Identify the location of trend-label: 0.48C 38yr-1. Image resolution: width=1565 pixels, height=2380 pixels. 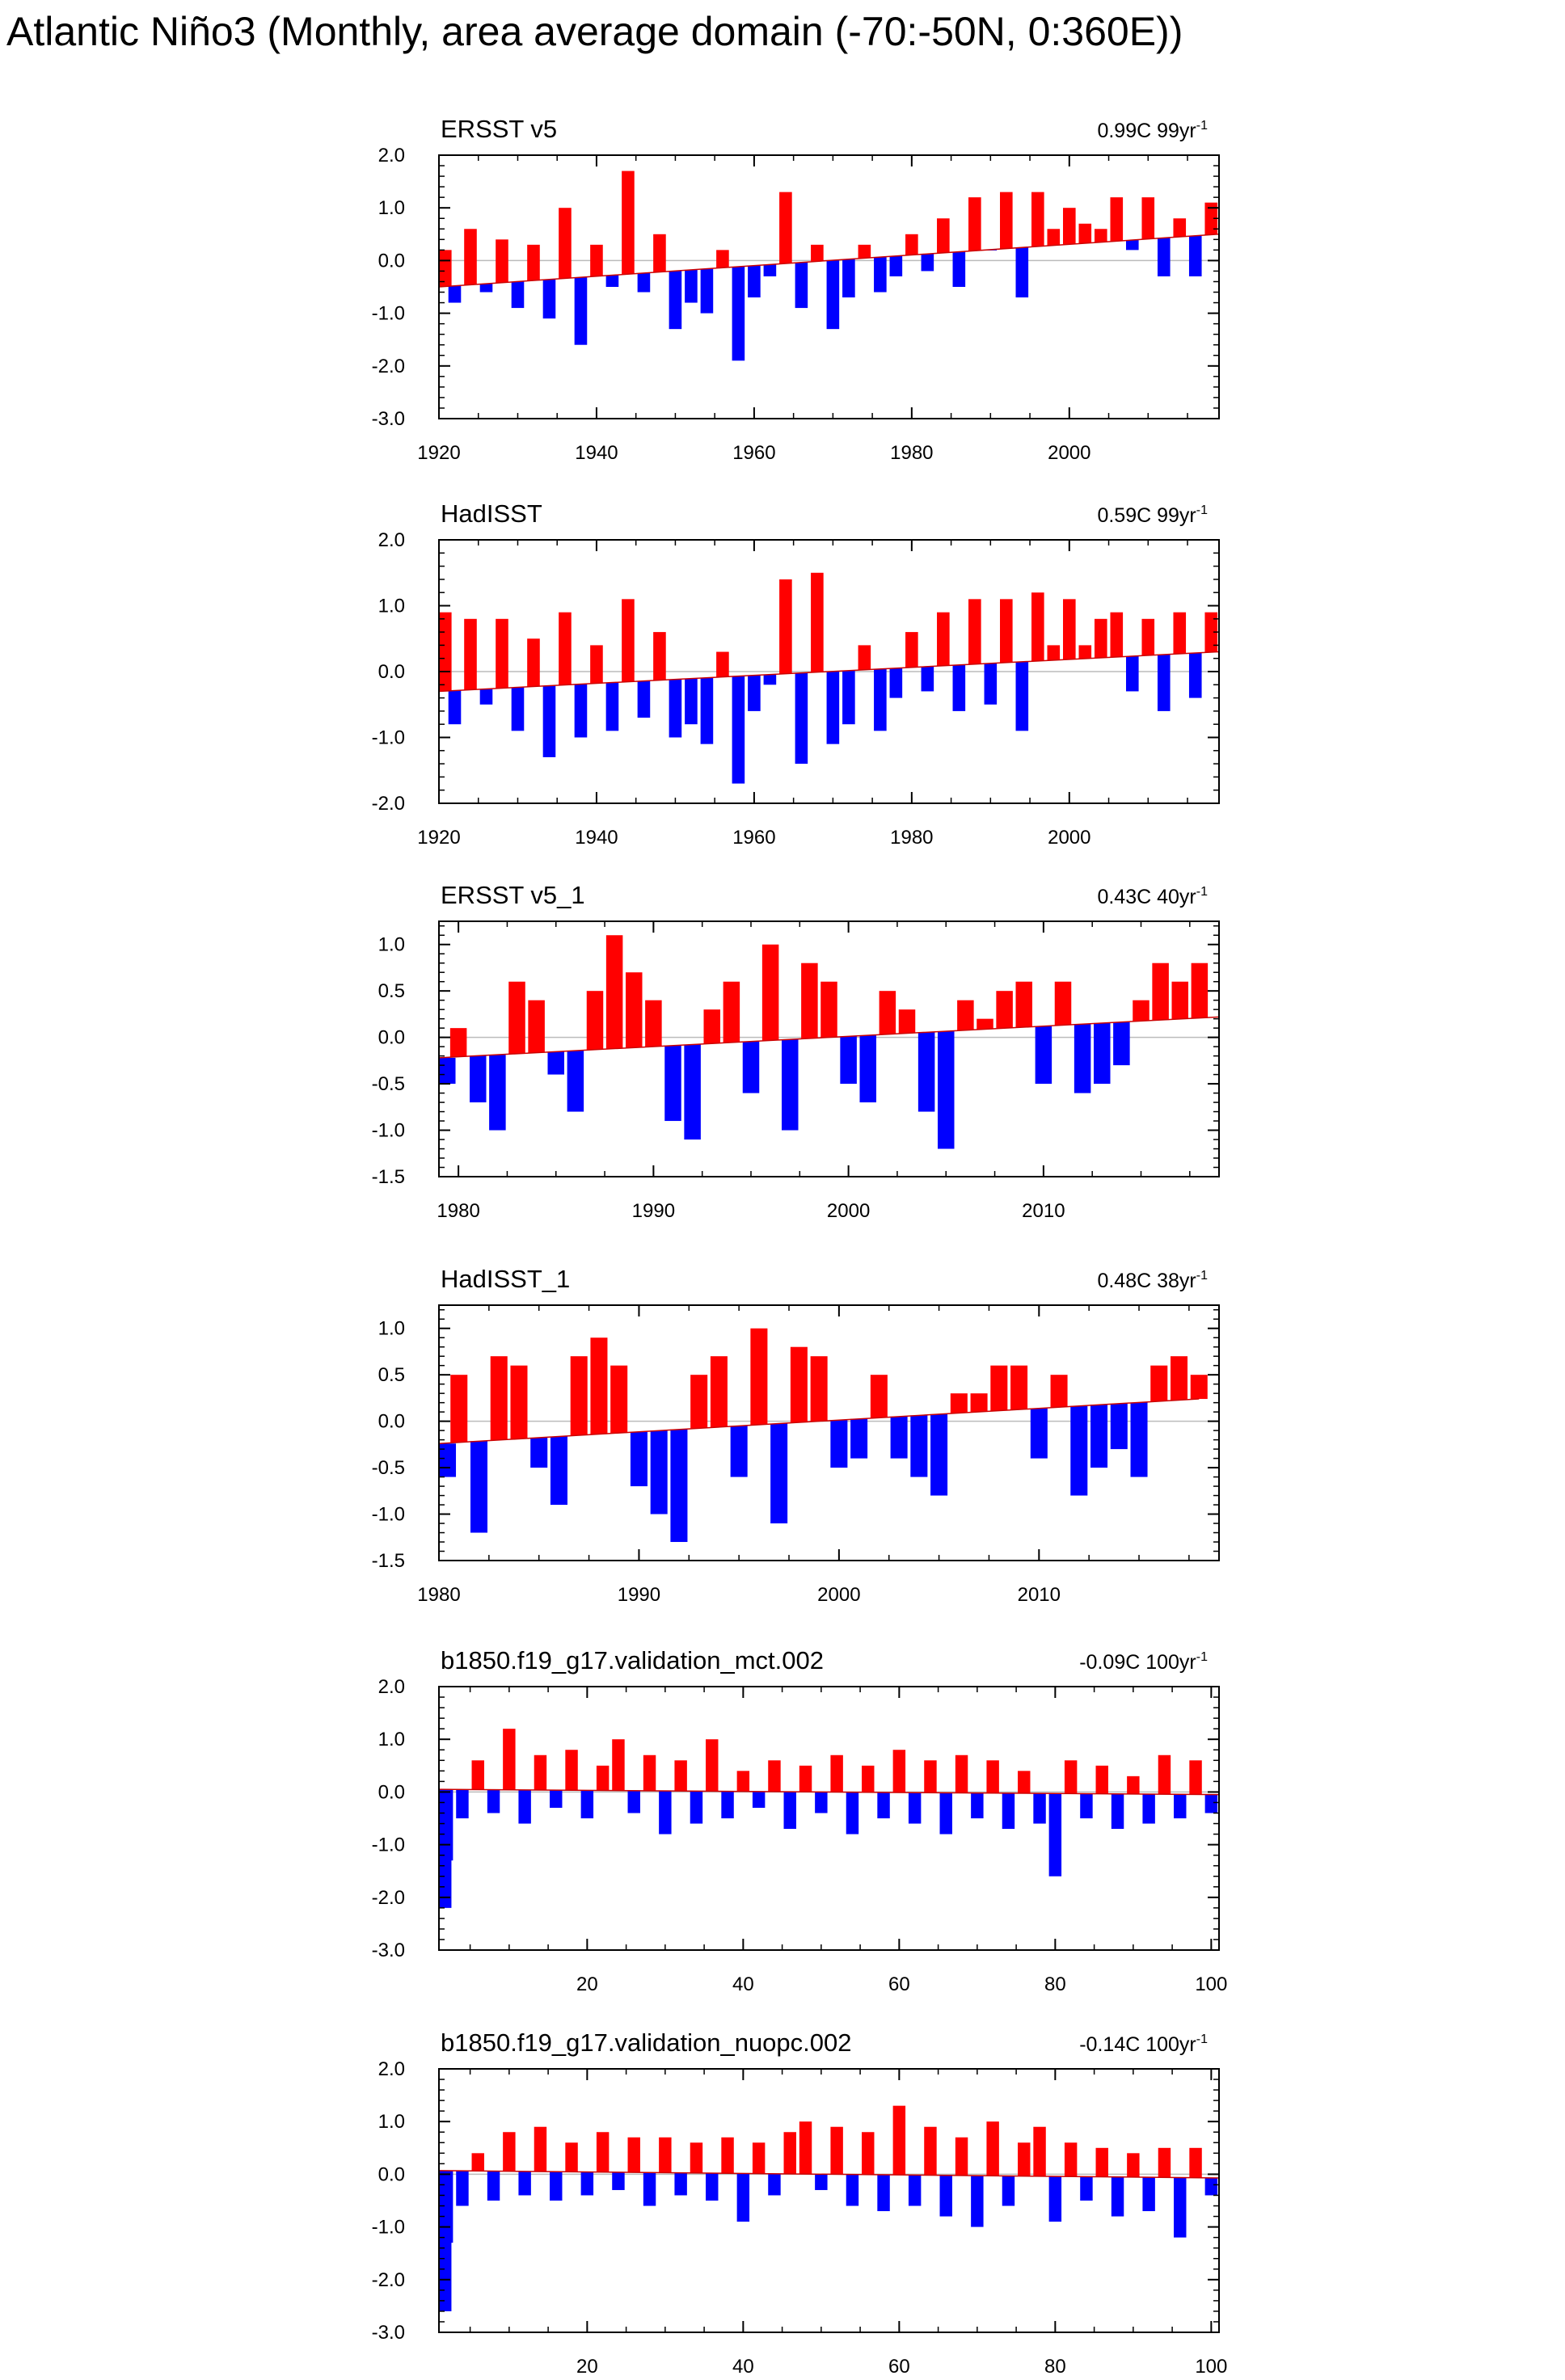
(1152, 1280).